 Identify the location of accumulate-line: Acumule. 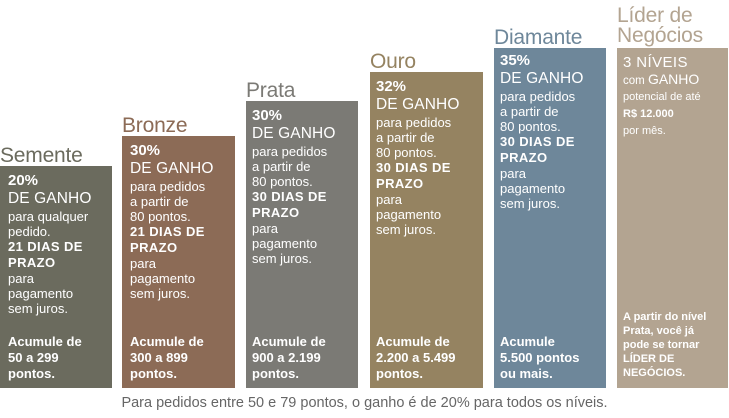
(527, 341).